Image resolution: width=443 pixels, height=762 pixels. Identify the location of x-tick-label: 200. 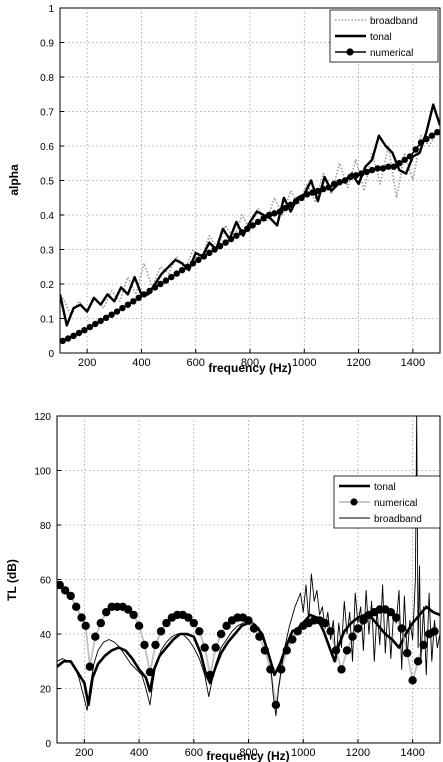
(84, 753).